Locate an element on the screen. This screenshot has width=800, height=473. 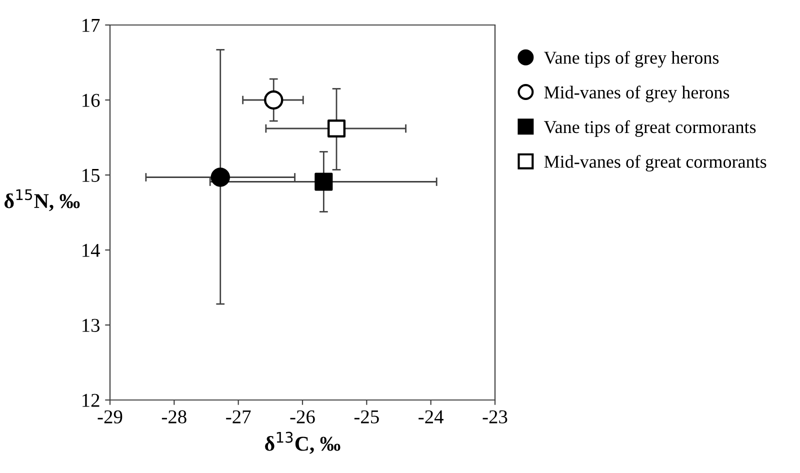
y-tick-label: 15 is located at coordinates (91, 175).